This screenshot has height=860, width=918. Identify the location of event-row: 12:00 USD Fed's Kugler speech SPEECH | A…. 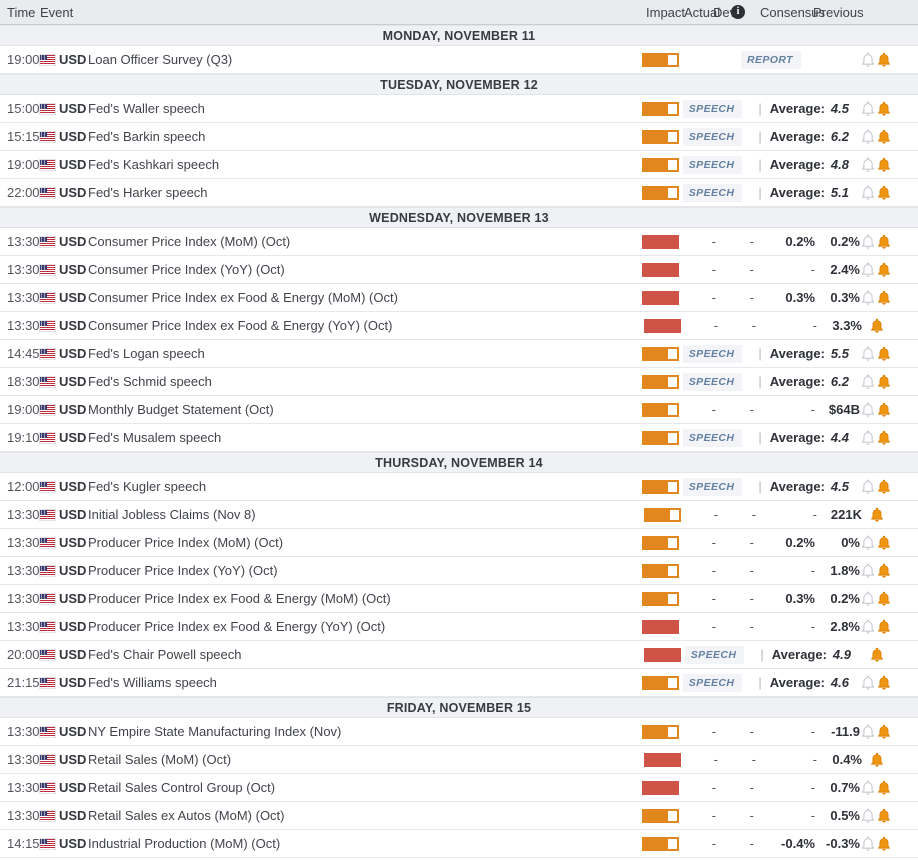
(459, 487).